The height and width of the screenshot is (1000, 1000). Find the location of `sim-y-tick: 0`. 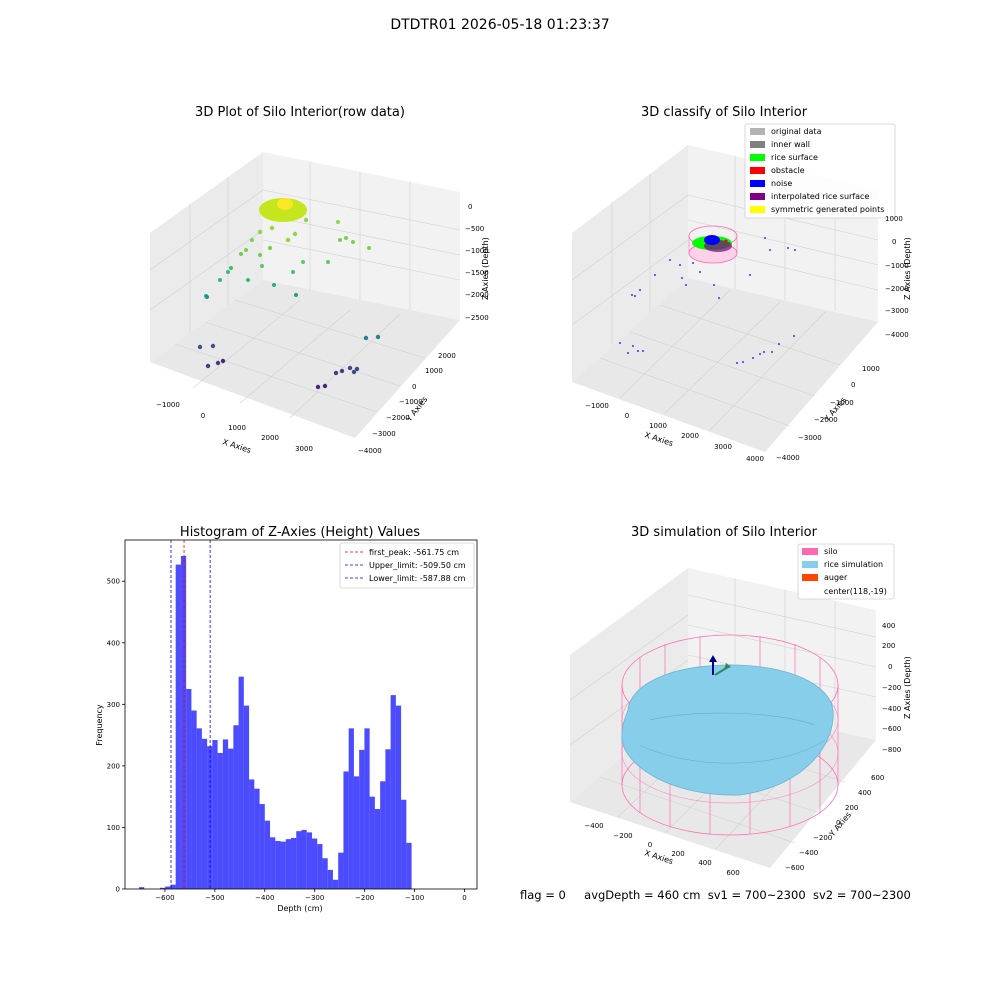

sim-y-tick: 0 is located at coordinates (838, 823).